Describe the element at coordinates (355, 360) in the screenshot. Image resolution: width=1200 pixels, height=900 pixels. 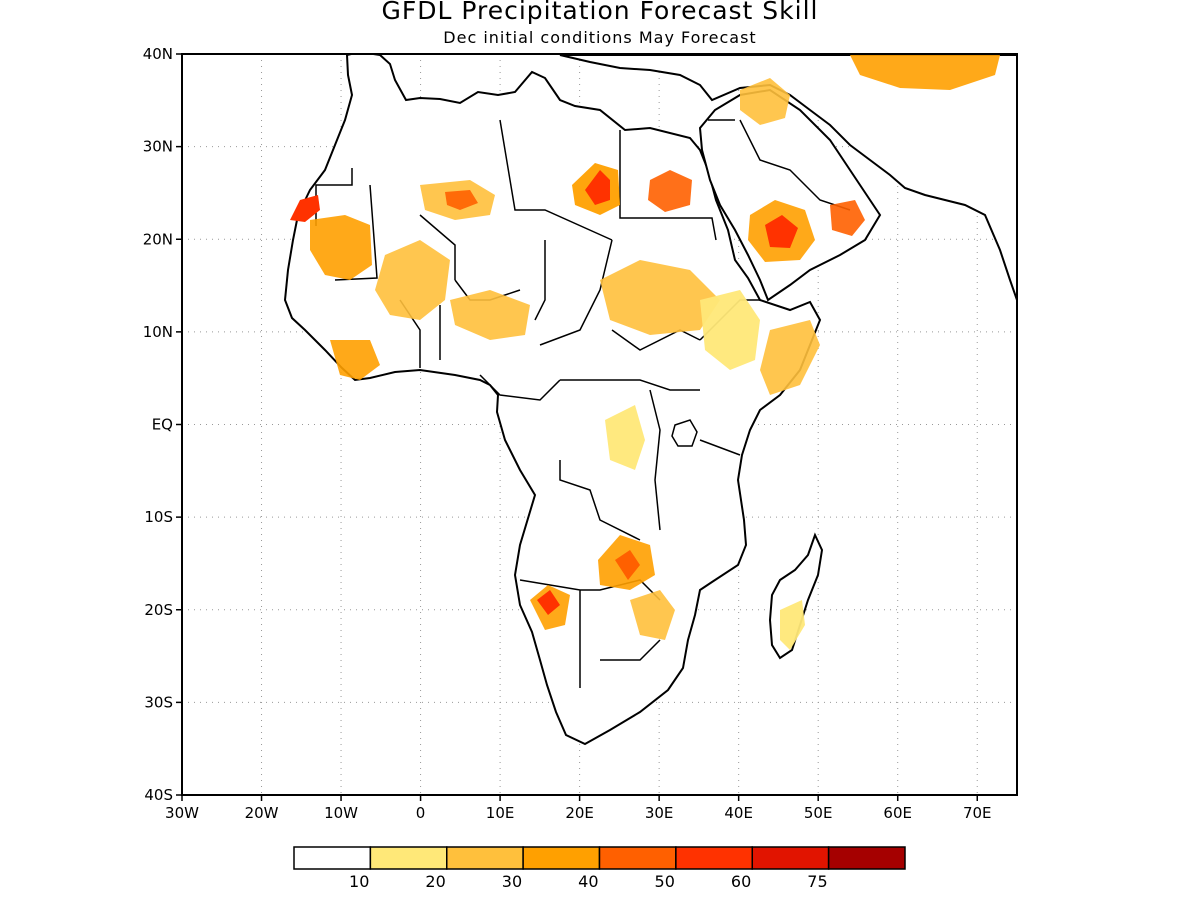
I see `skill-region-west-coast` at that location.